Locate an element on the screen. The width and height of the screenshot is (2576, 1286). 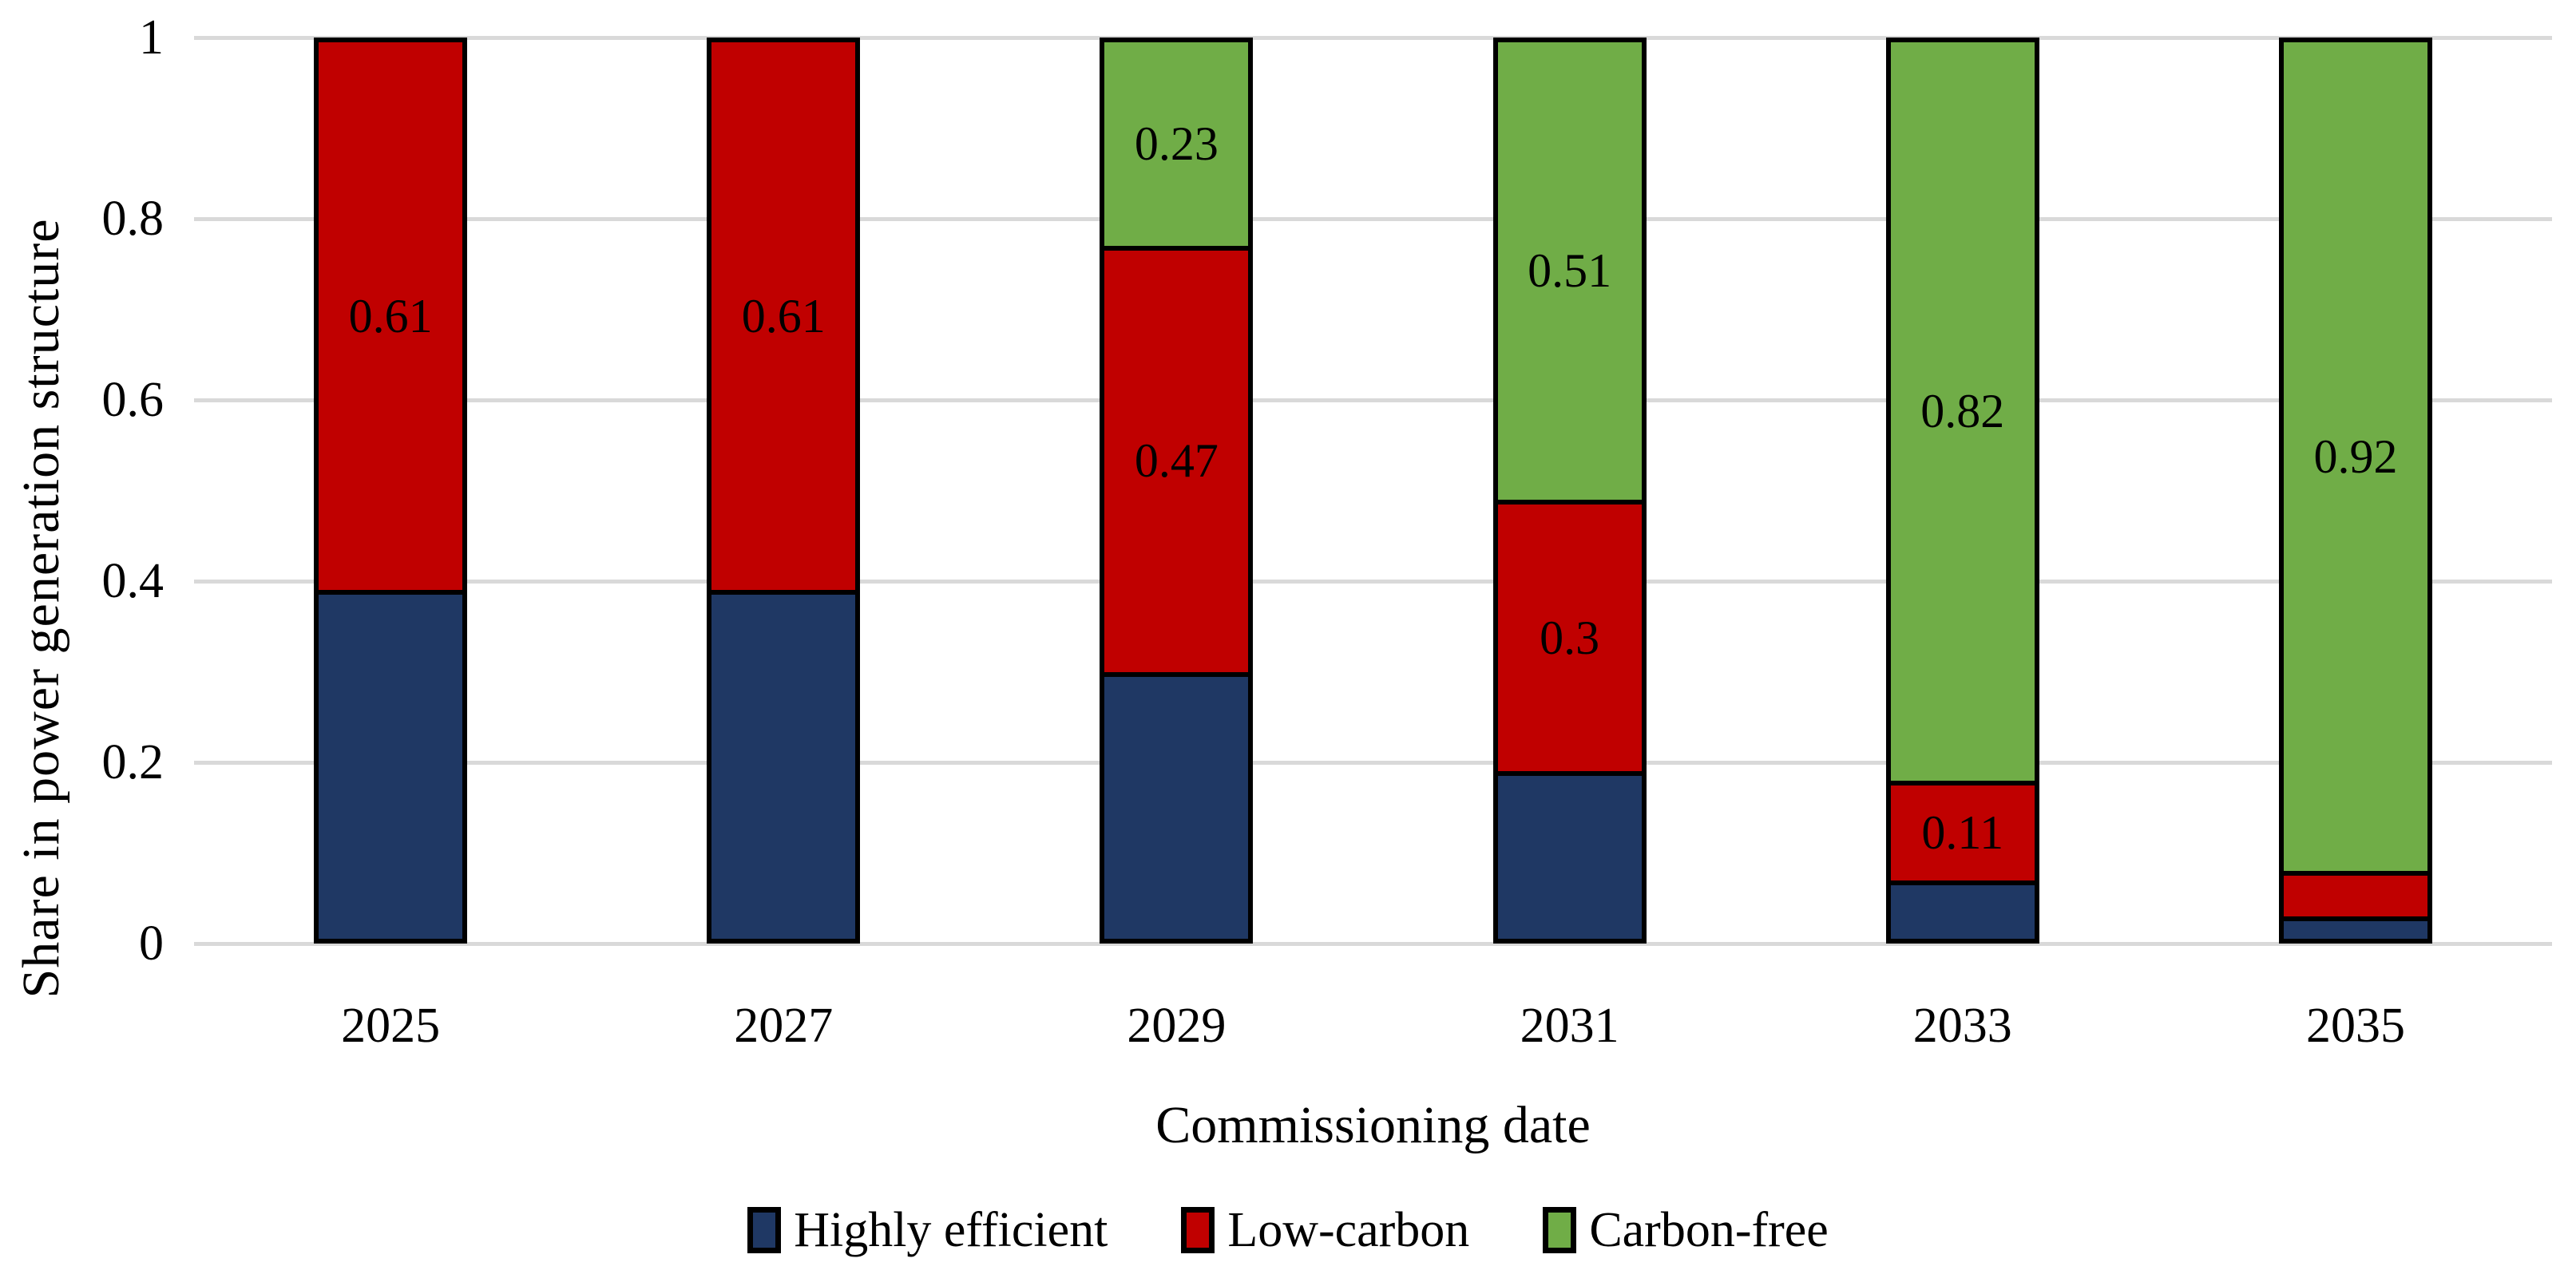
legend-label: Carbon-free is located at coordinates (1709, 1230).